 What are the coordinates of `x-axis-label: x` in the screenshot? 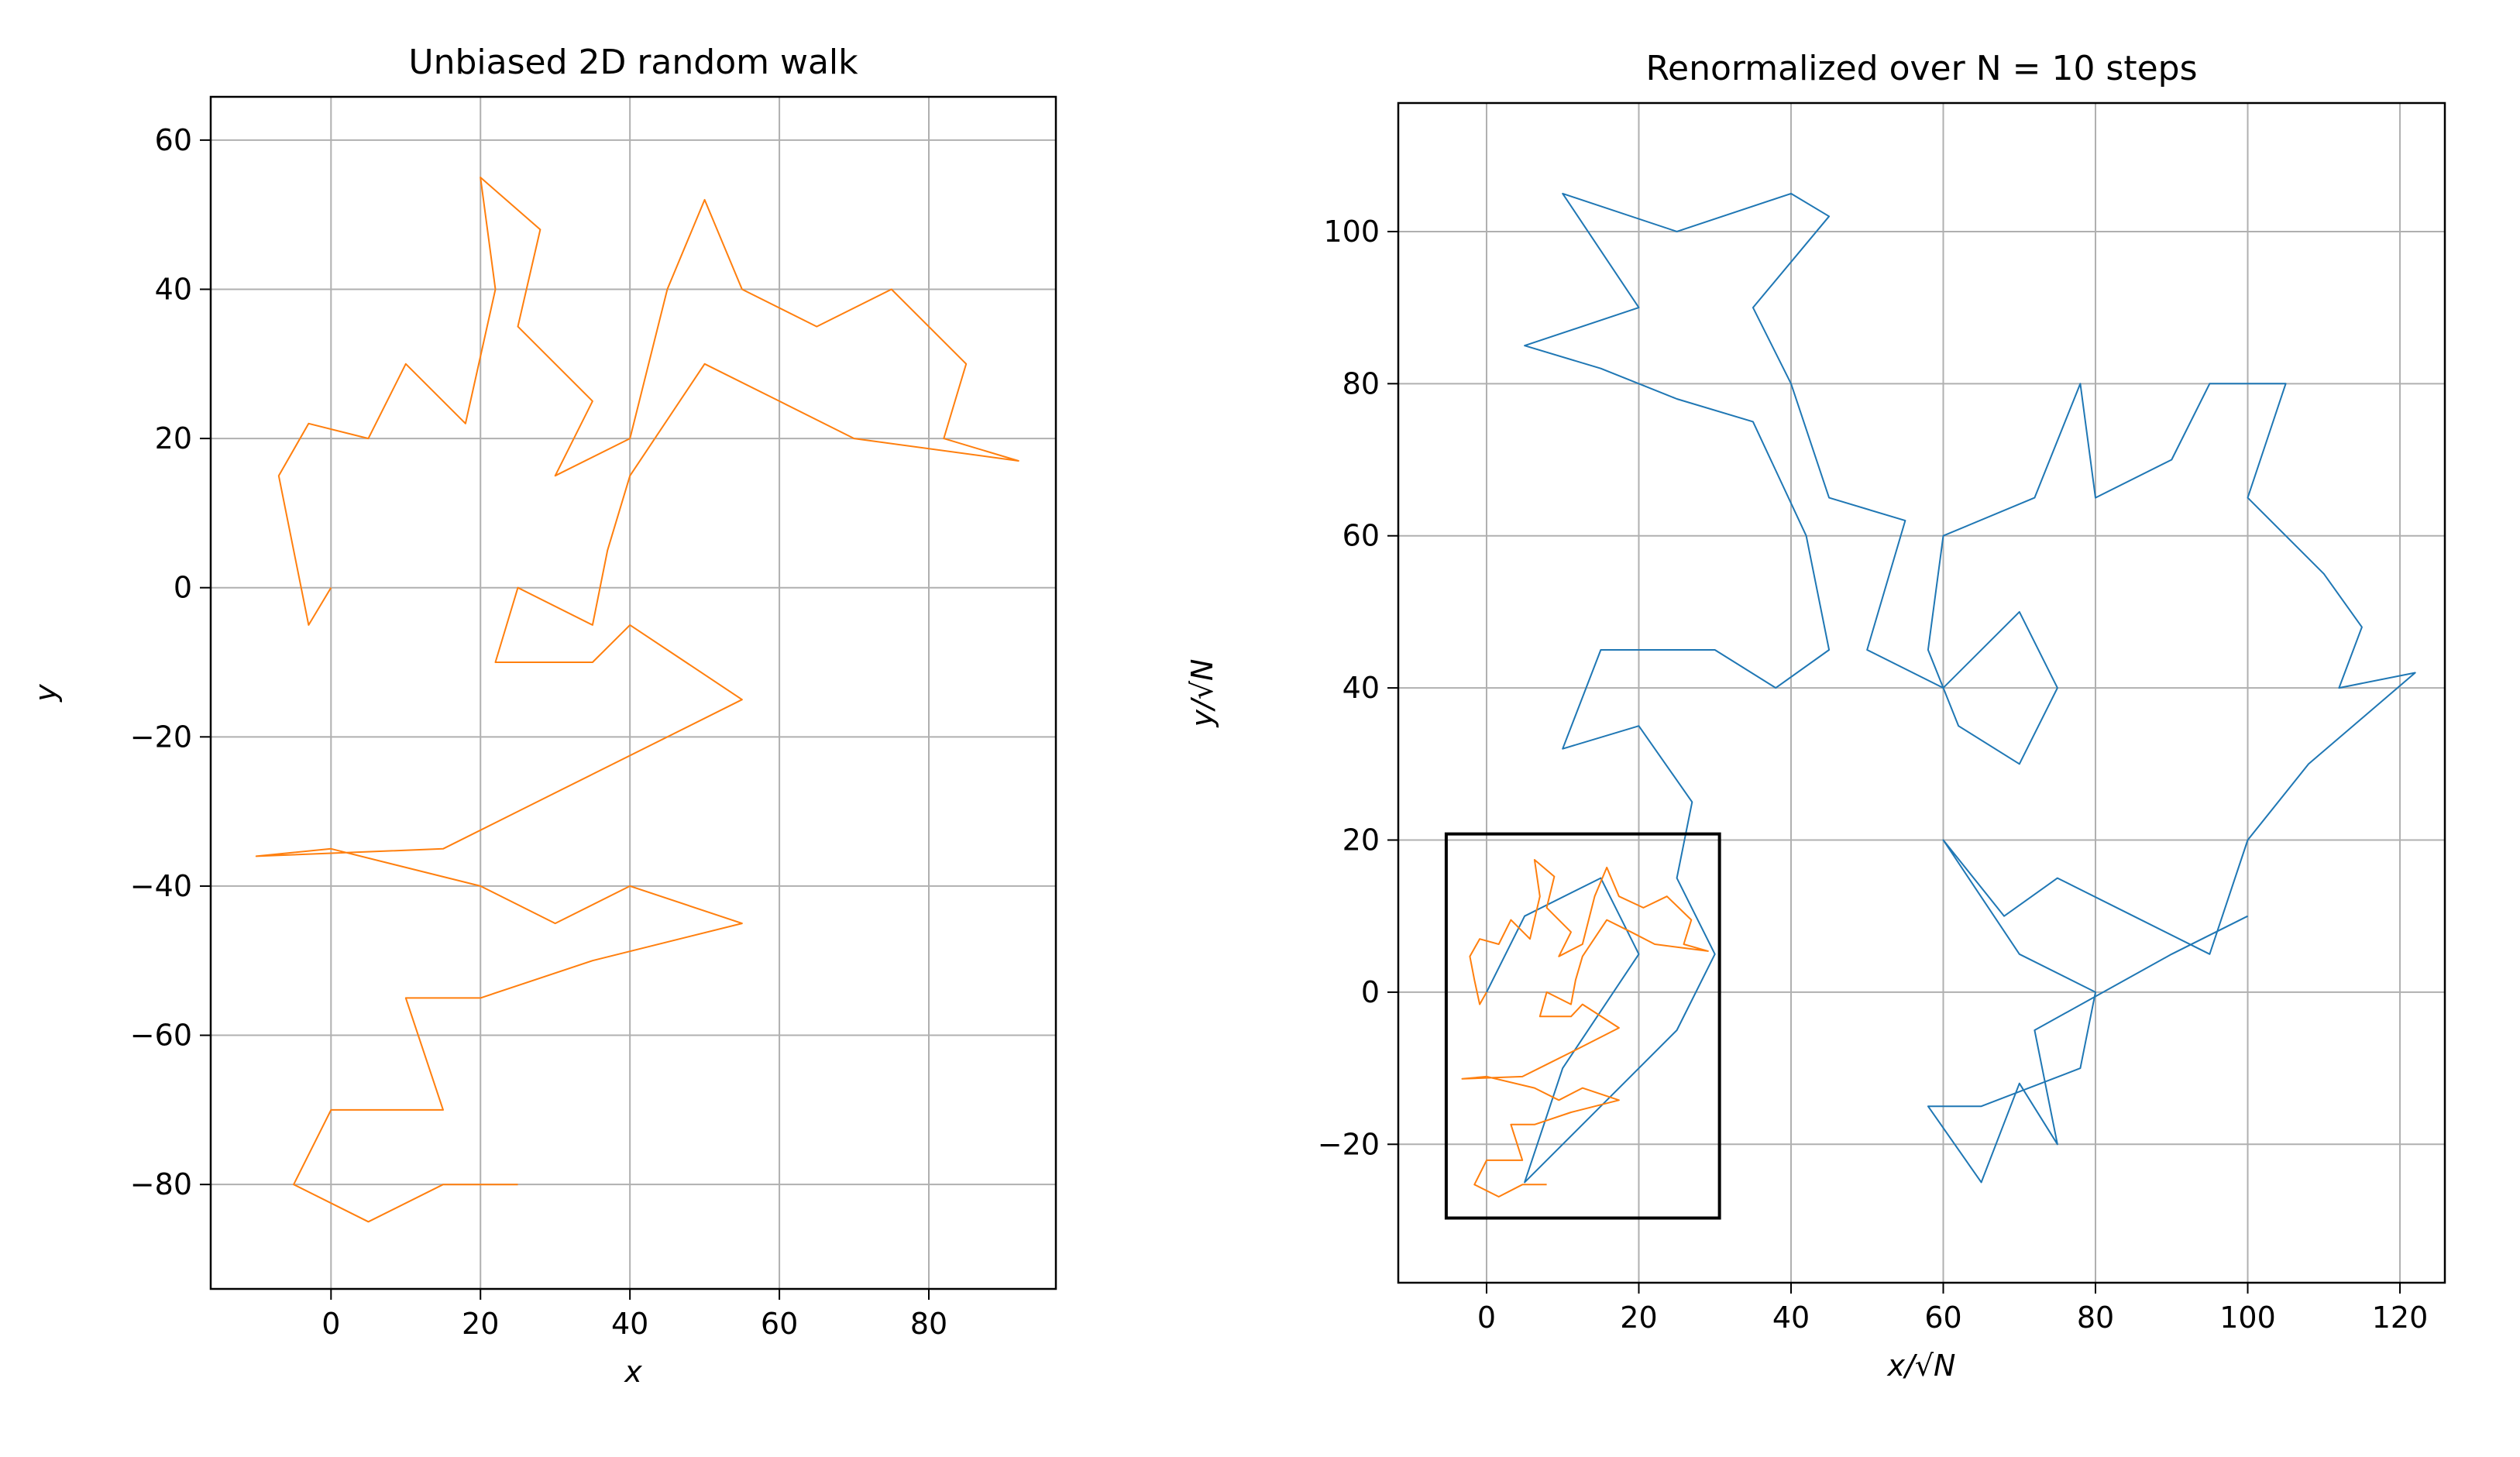 It's located at (633, 1372).